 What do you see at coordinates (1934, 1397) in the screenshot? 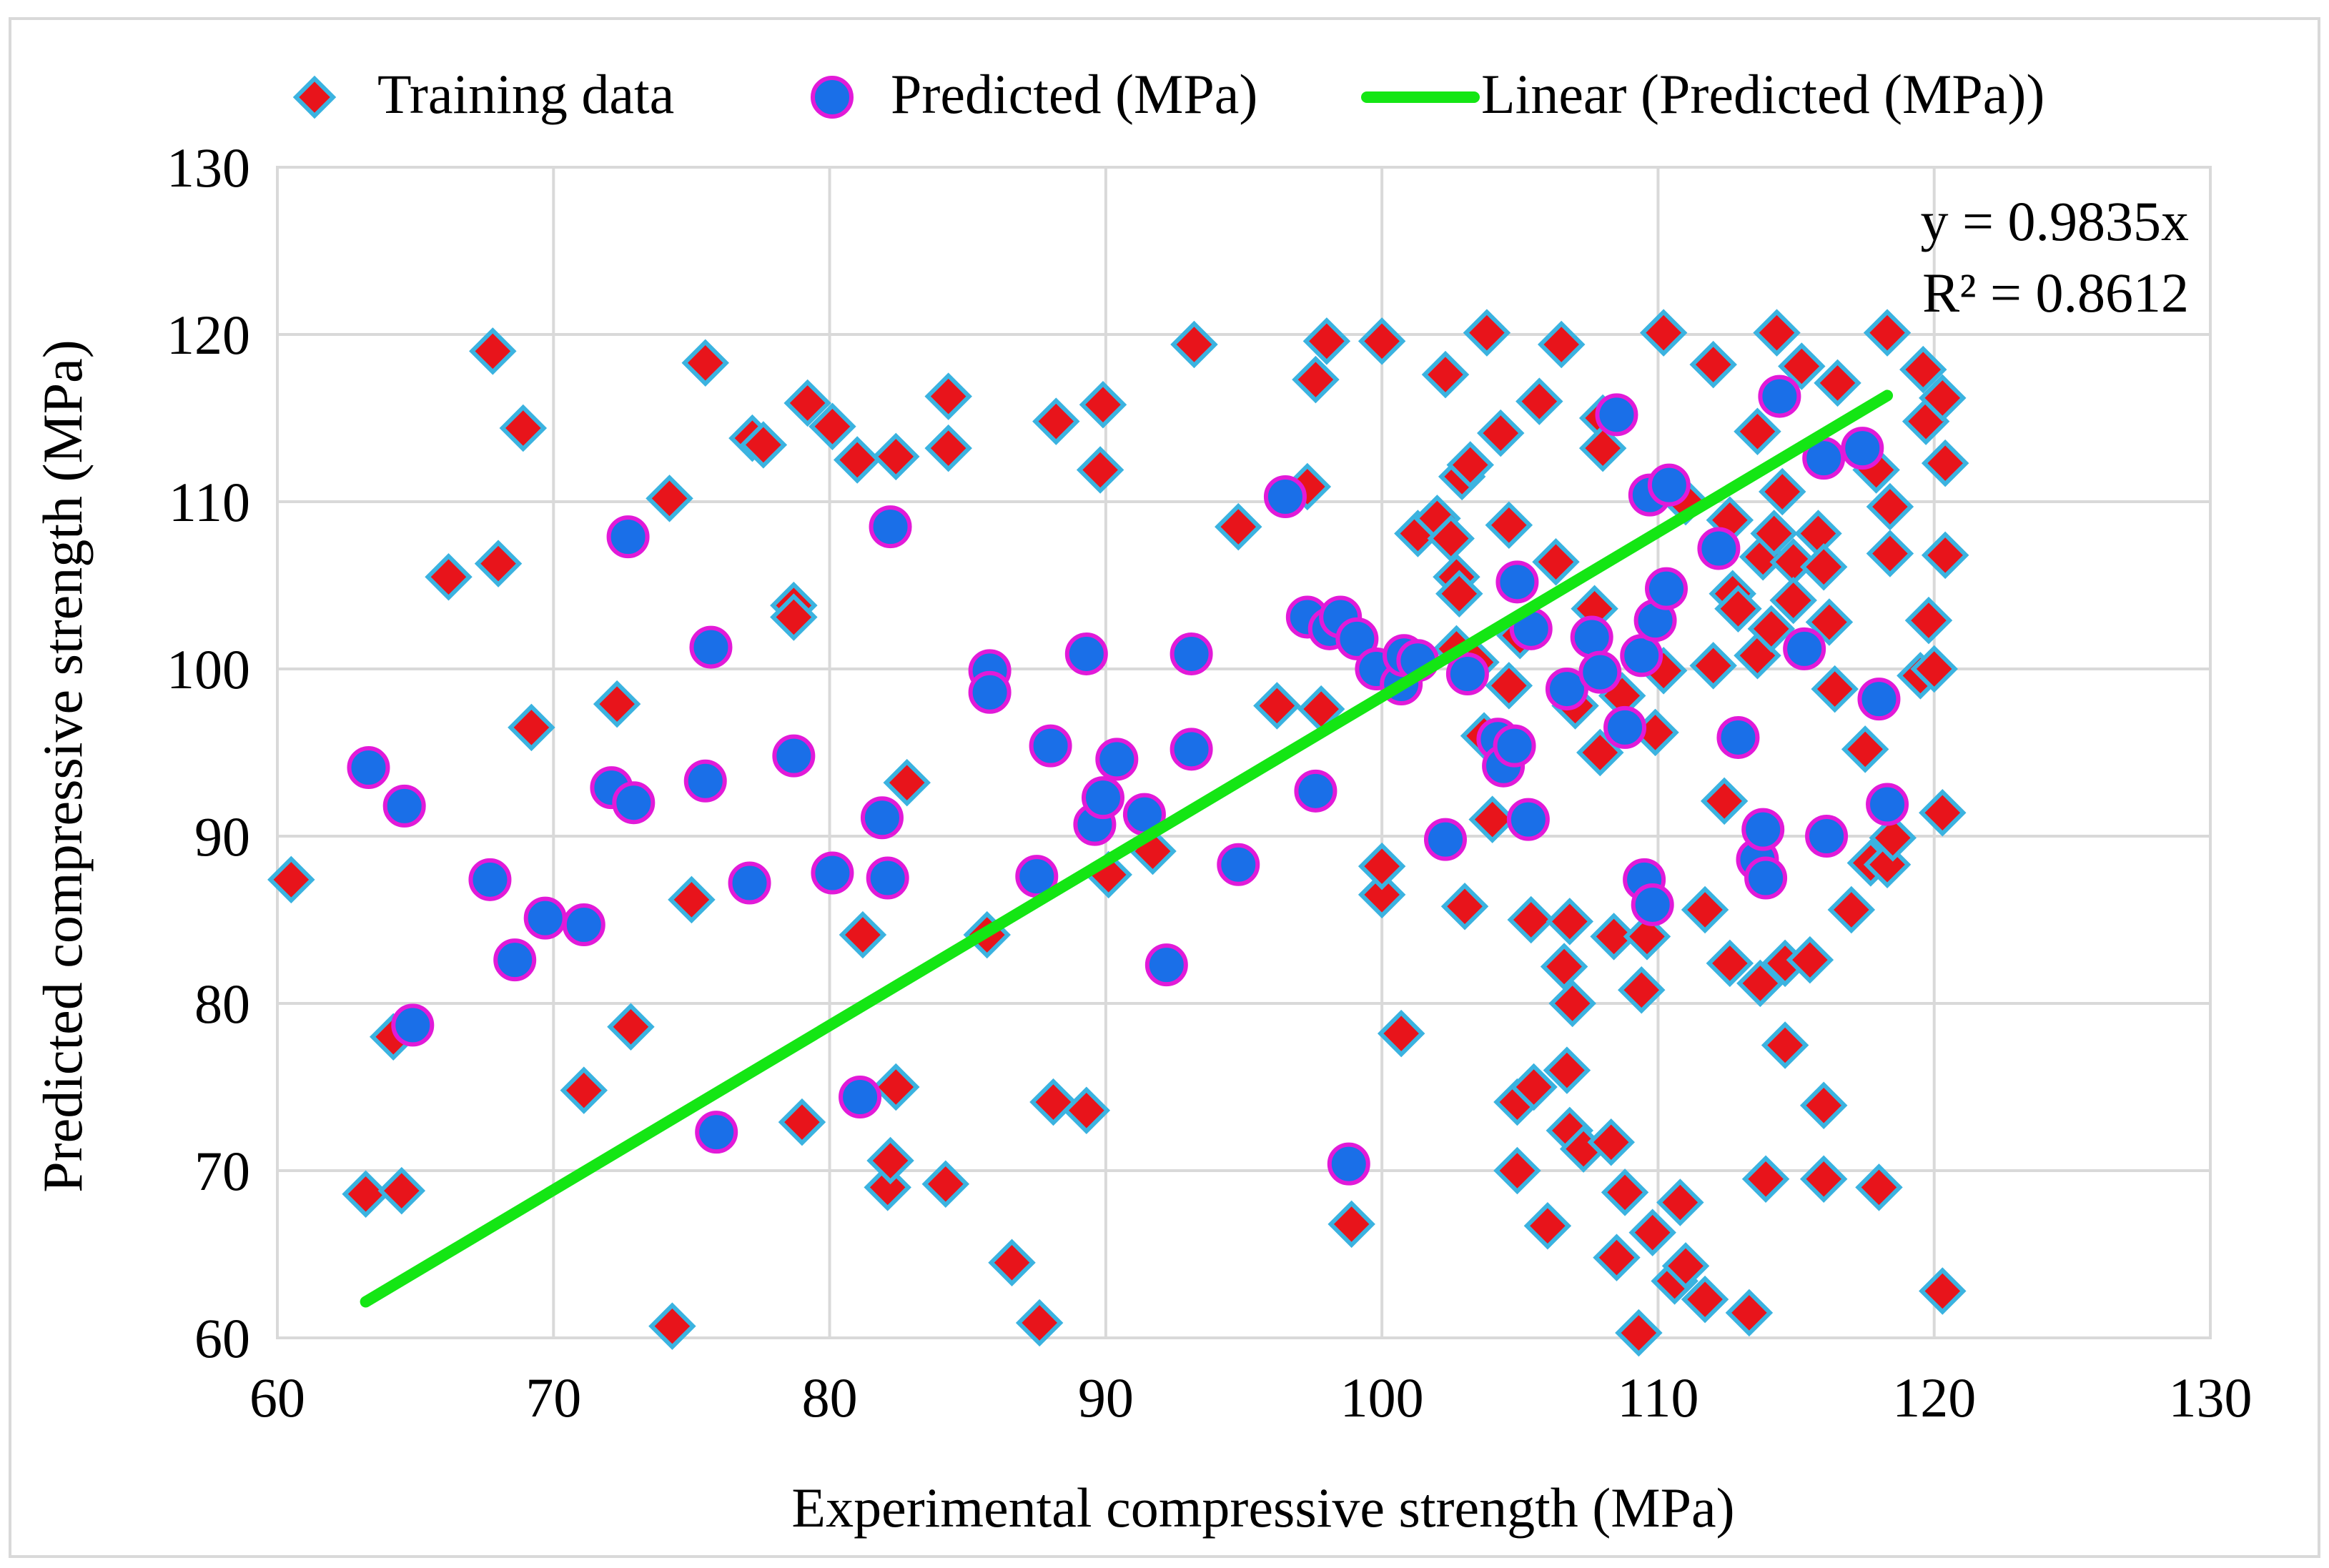
I see `x-tick-label: 120` at bounding box center [1934, 1397].